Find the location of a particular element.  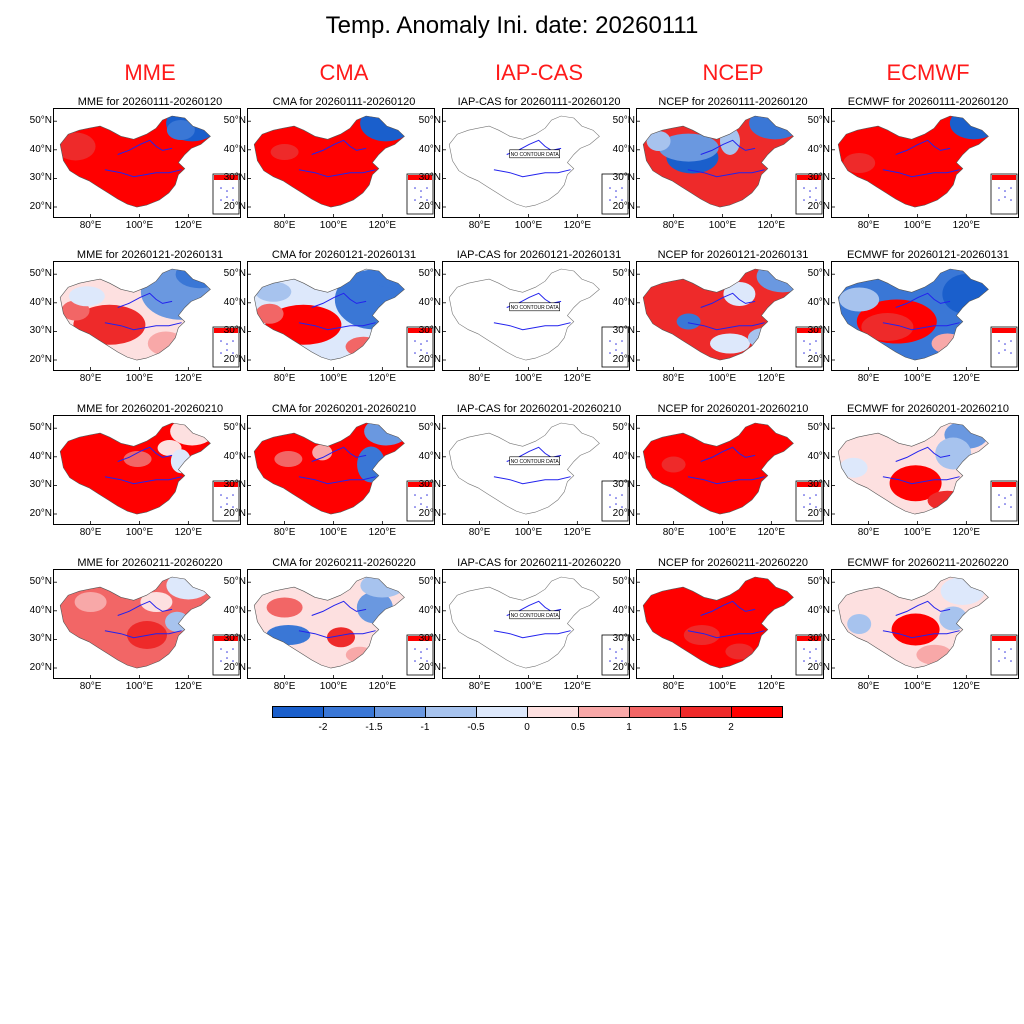

colorbar-label: 0 is located at coordinates (527, 727).